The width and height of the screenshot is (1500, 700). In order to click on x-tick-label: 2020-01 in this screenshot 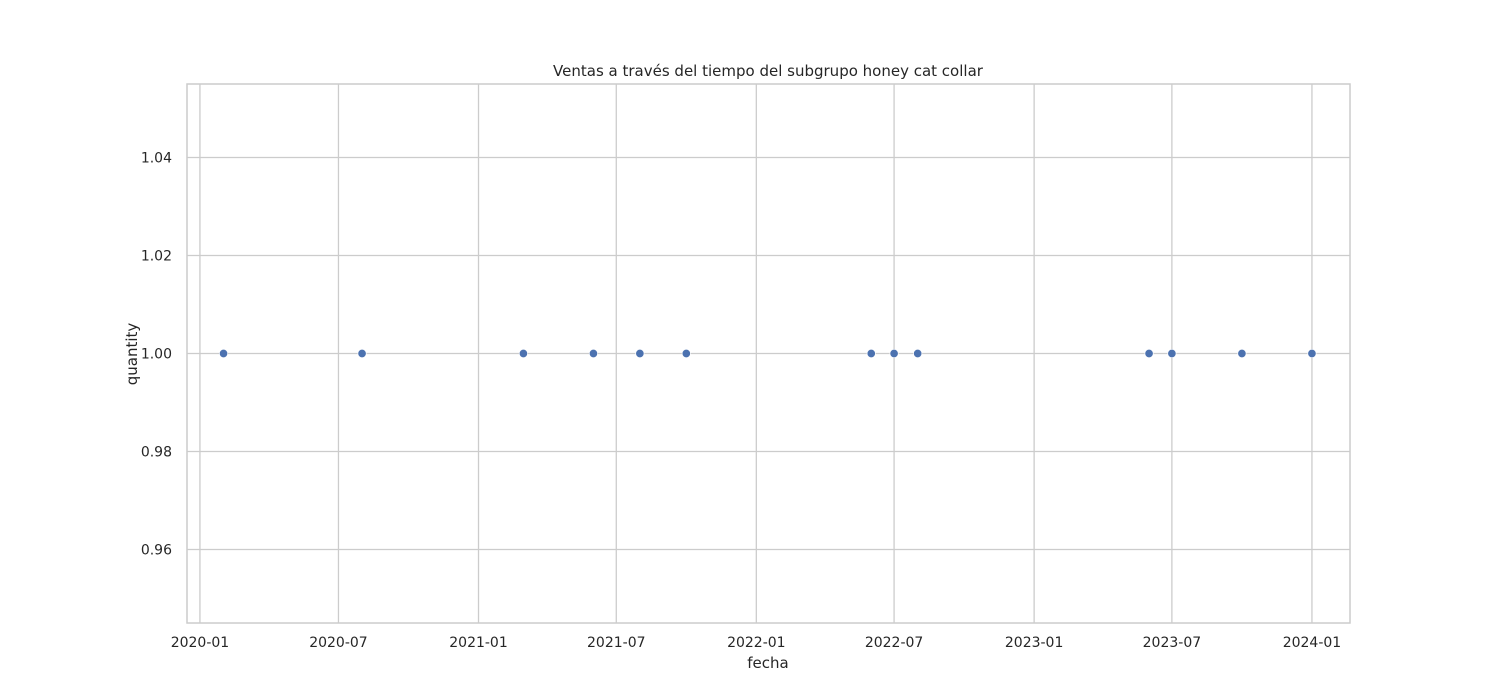, I will do `click(200, 643)`.